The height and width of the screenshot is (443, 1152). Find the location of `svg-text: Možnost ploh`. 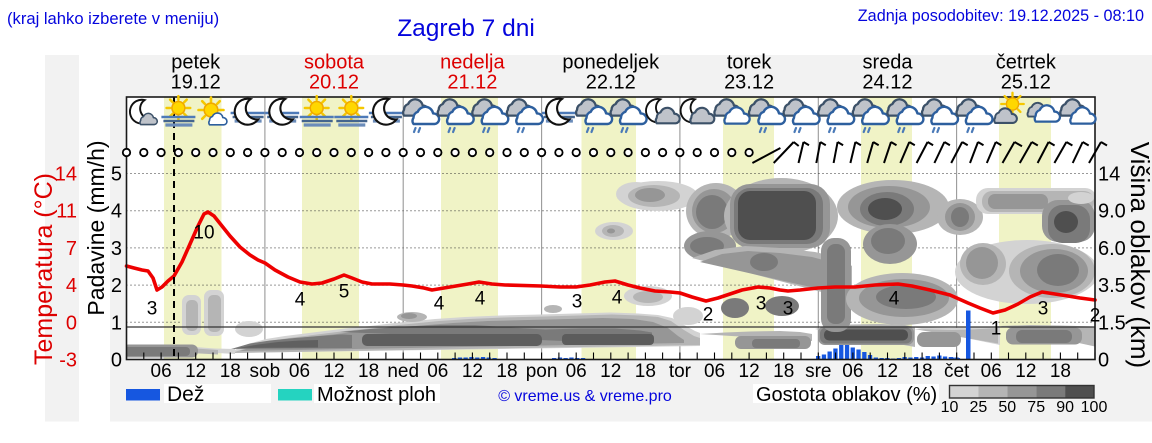

svg-text: Možnost ploh is located at coordinates (376, 395).